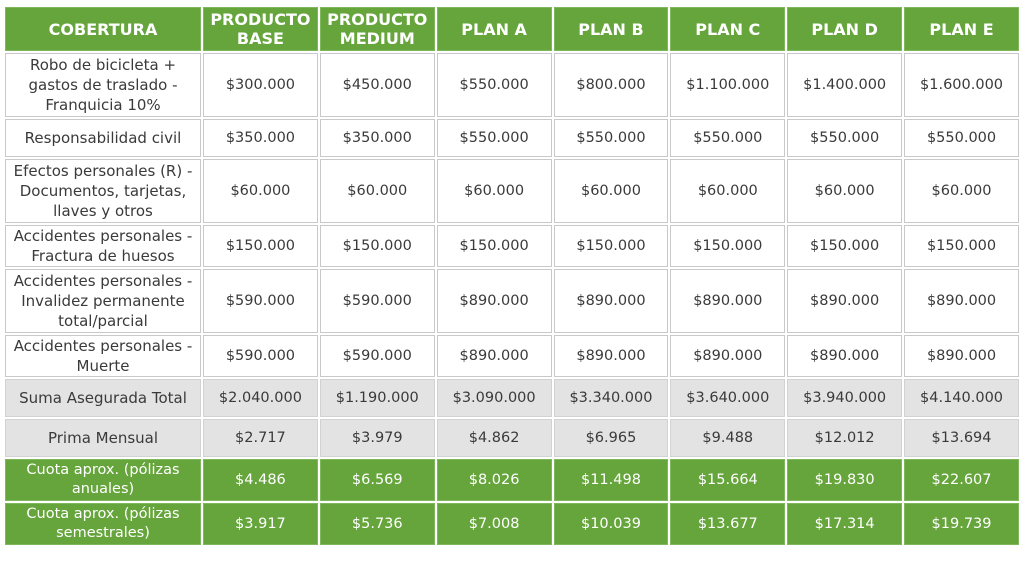 The height and width of the screenshot is (566, 1024). What do you see at coordinates (728, 29) in the screenshot?
I see `header-plan-c: PLAN C` at bounding box center [728, 29].